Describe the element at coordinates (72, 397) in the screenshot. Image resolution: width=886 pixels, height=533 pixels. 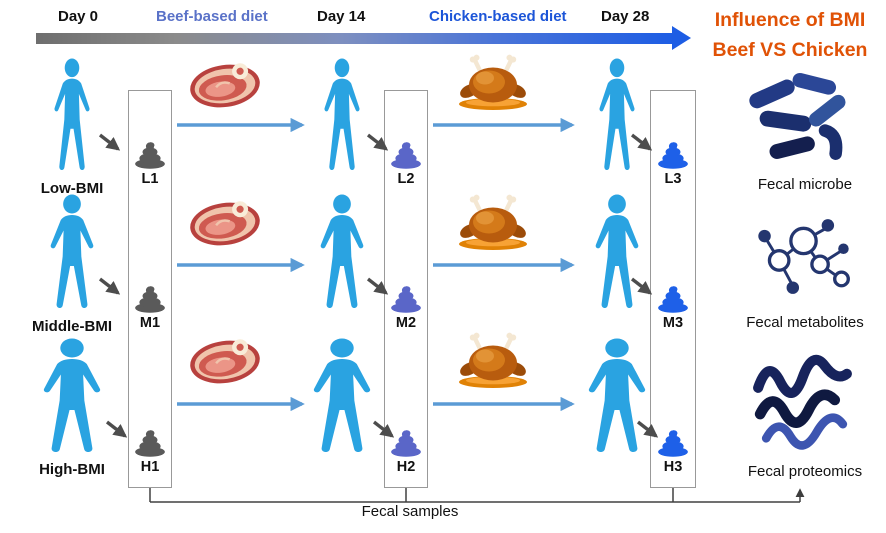
I see `human-figure-high-bmi-day0-icon` at that location.